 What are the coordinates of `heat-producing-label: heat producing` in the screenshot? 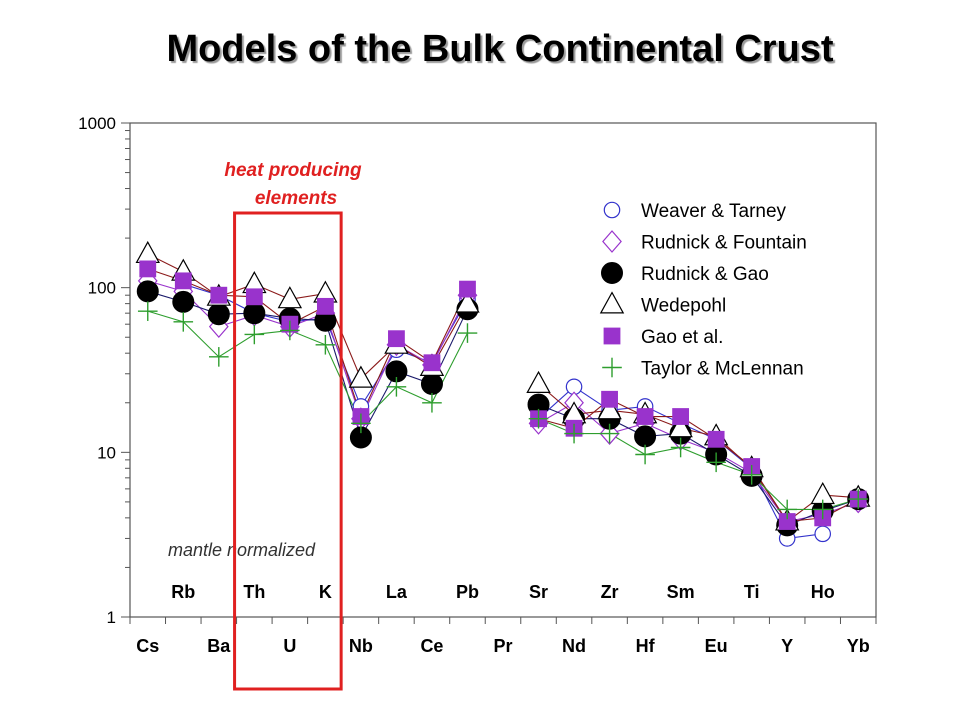 It's located at (293, 170).